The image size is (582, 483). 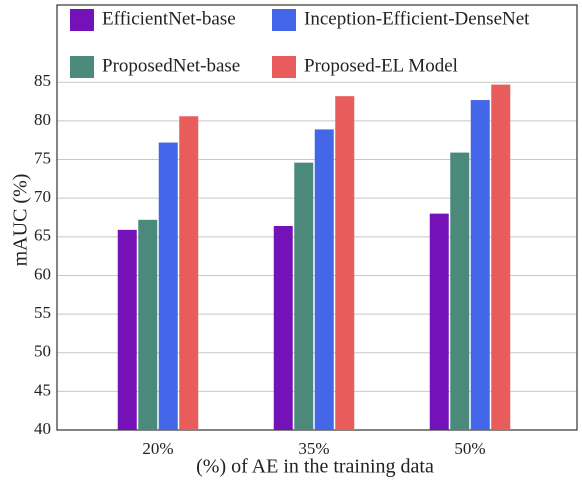 What do you see at coordinates (42, 273) in the screenshot?
I see `y-tick-label: 60` at bounding box center [42, 273].